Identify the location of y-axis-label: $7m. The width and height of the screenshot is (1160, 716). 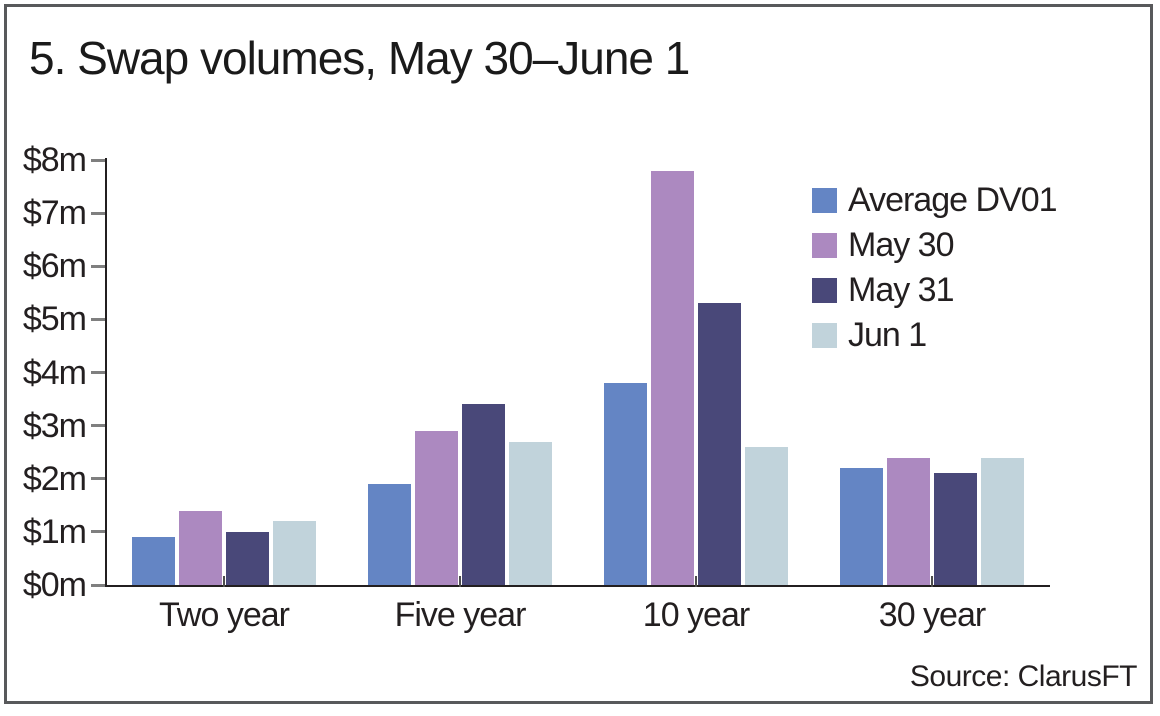
(54, 213).